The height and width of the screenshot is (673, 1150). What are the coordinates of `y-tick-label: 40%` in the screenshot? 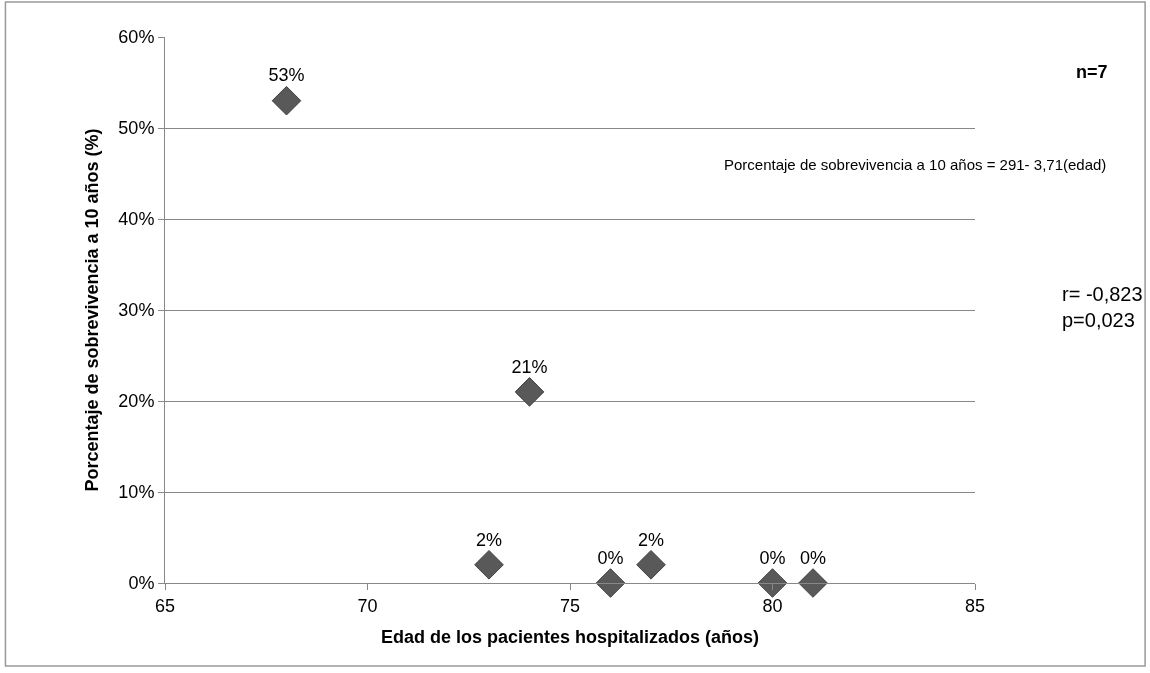 It's located at (136, 219).